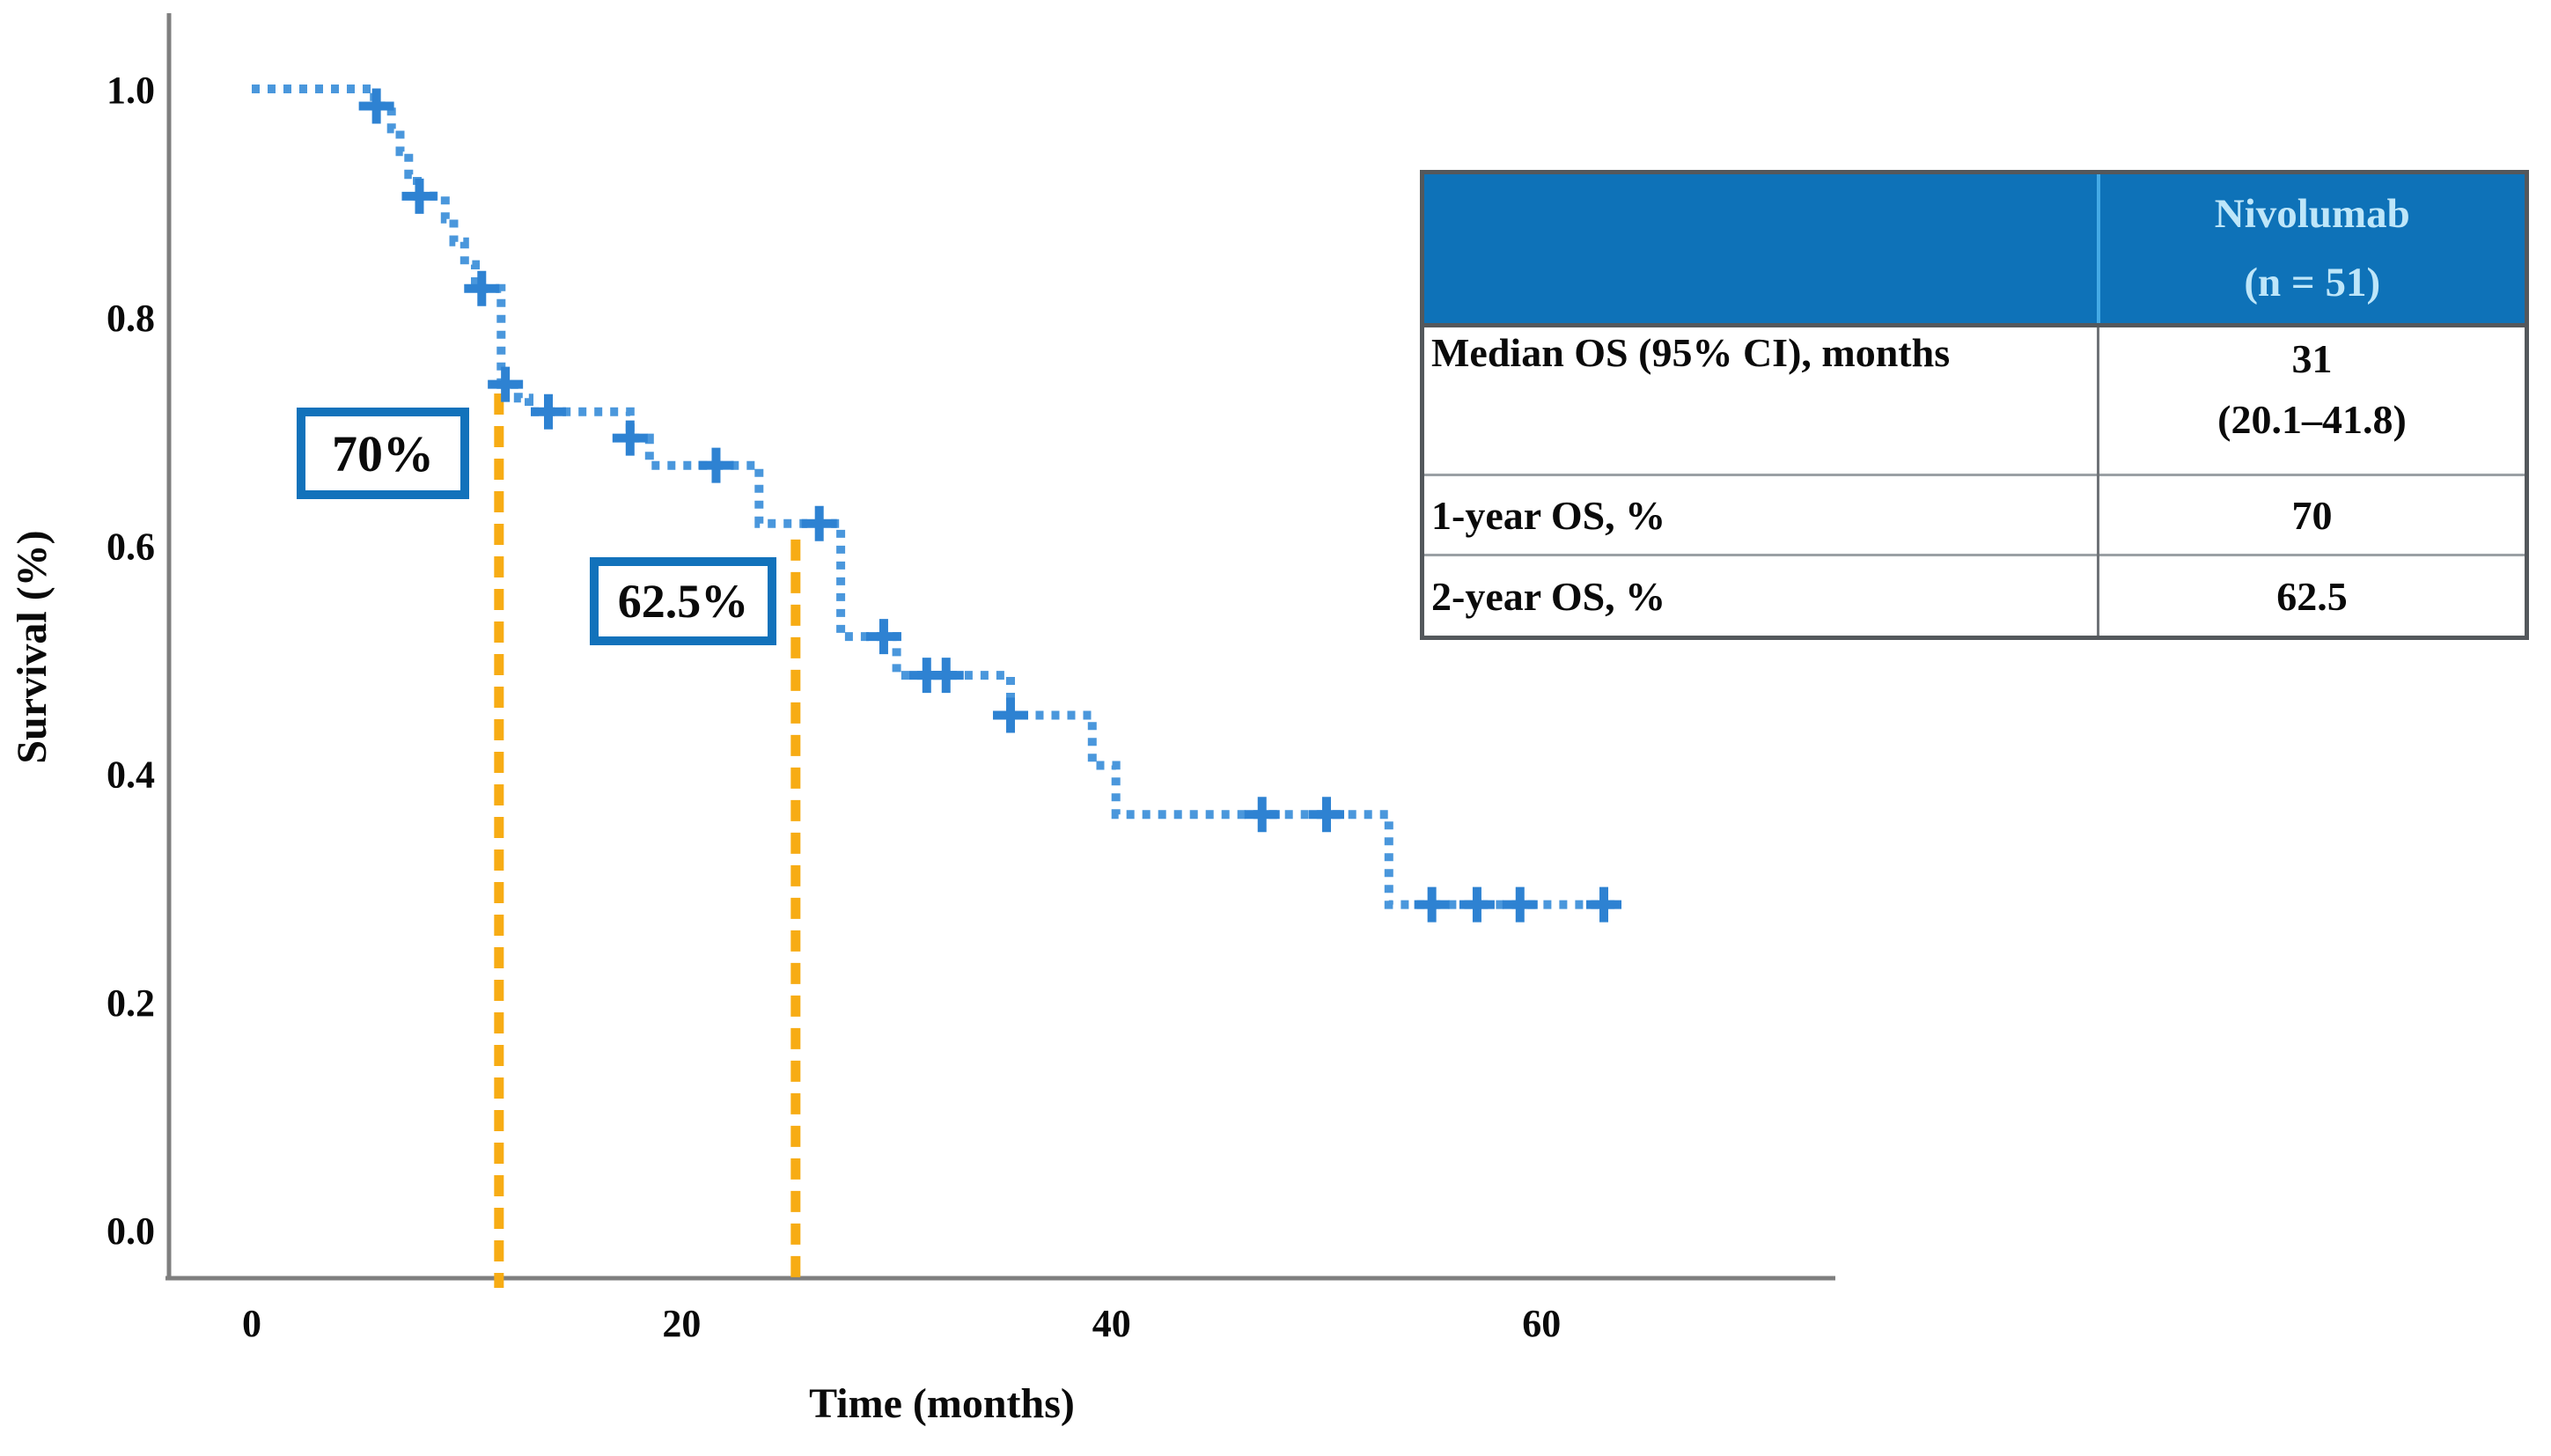  I want to click on table-row-2yr-os: 2-year OS, % 62.5, so click(1975, 596).